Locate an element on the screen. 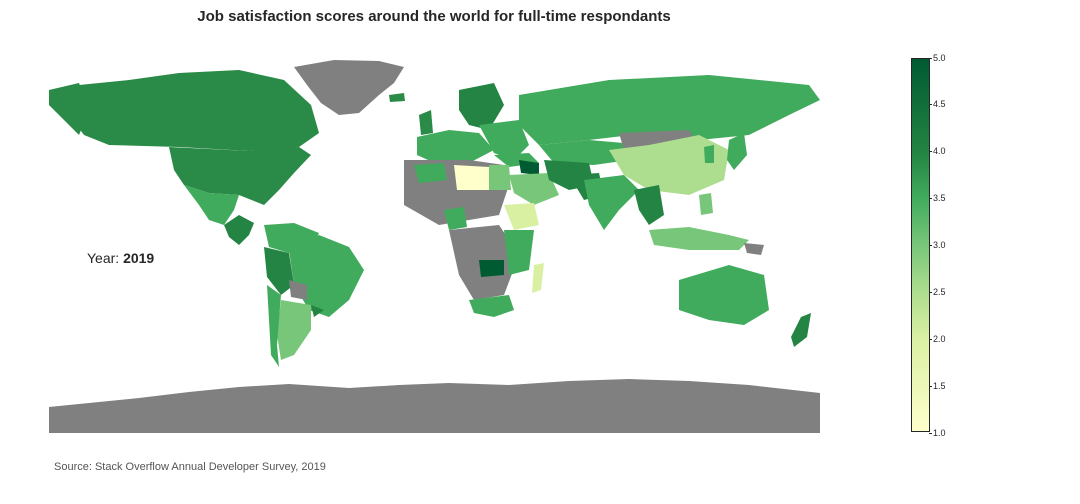 Image resolution: width=1080 pixels, height=504 pixels. colorbar-tick: 1.0 is located at coordinates (937, 433).